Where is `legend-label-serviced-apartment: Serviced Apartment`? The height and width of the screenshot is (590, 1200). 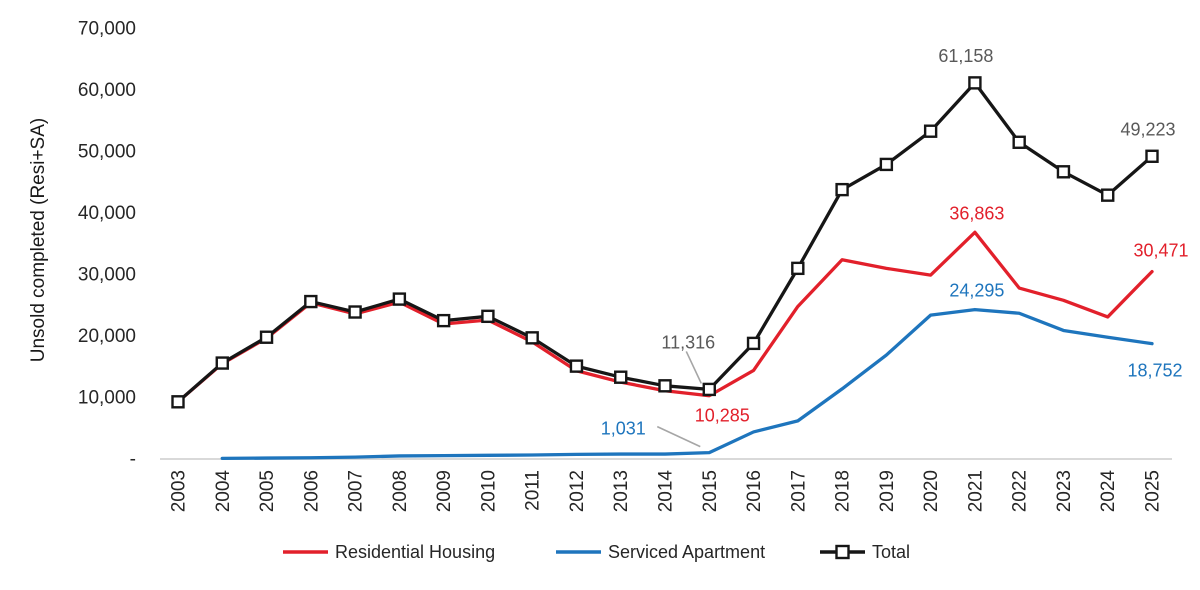
legend-label-serviced-apartment: Serviced Apartment is located at coordinates (686, 552).